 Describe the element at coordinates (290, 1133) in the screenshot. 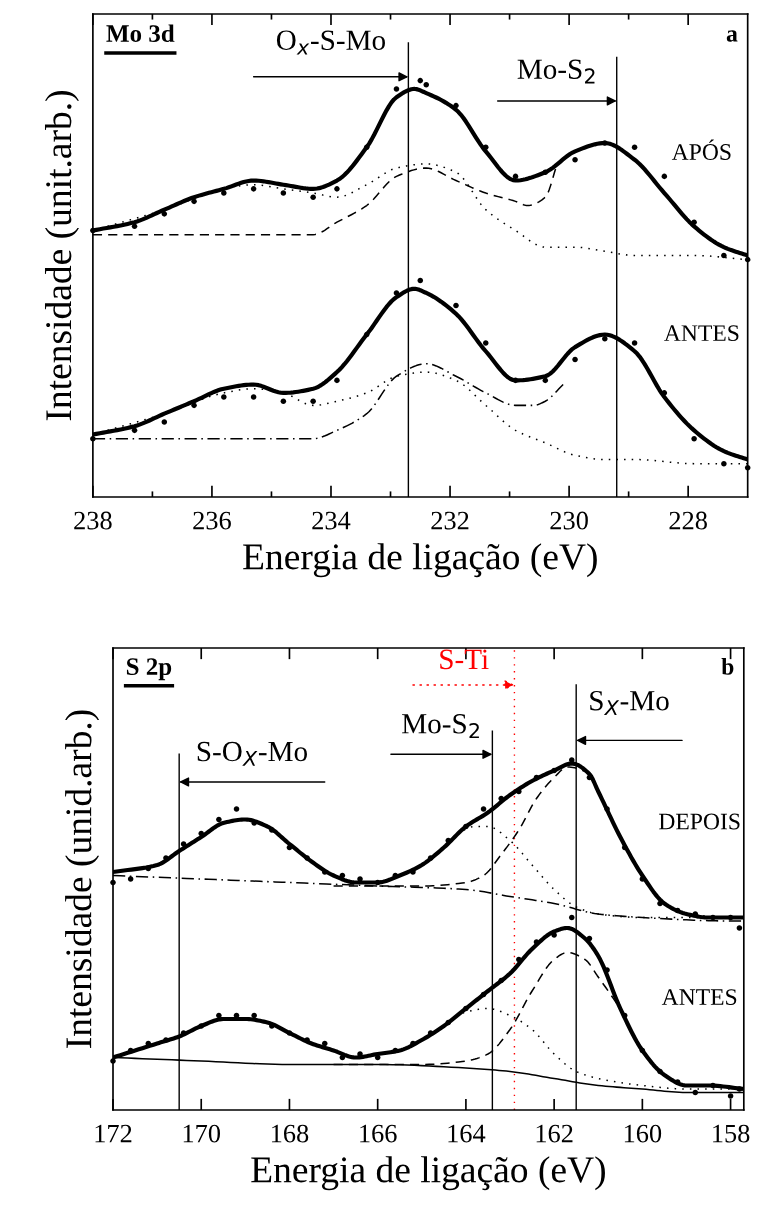

I see `x-tick-label: 168` at that location.